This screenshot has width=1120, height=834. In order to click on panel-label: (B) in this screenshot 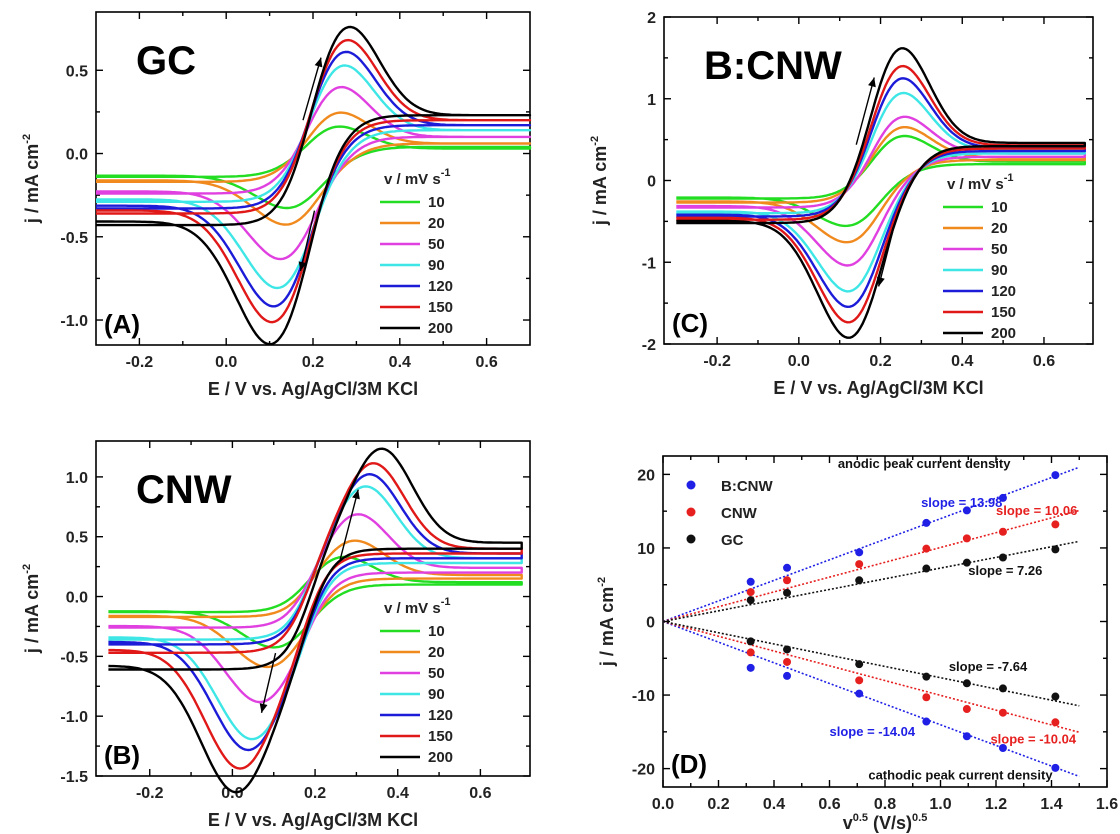, I will do `click(122, 755)`.